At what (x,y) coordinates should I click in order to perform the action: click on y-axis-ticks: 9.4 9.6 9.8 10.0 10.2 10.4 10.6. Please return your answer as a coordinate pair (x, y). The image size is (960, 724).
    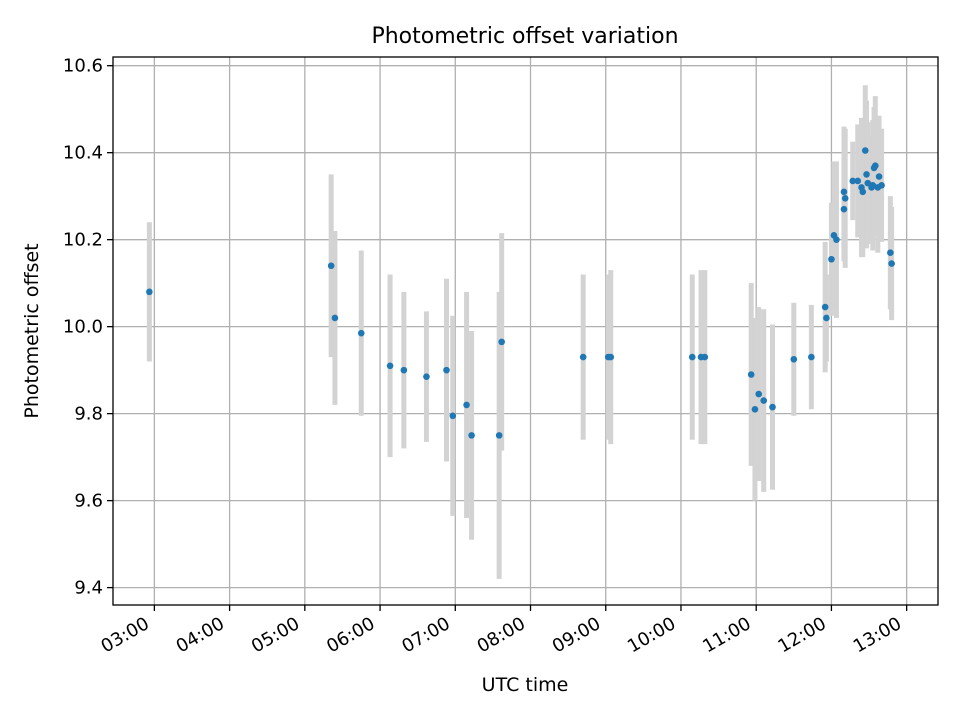
    Looking at the image, I should click on (88, 327).